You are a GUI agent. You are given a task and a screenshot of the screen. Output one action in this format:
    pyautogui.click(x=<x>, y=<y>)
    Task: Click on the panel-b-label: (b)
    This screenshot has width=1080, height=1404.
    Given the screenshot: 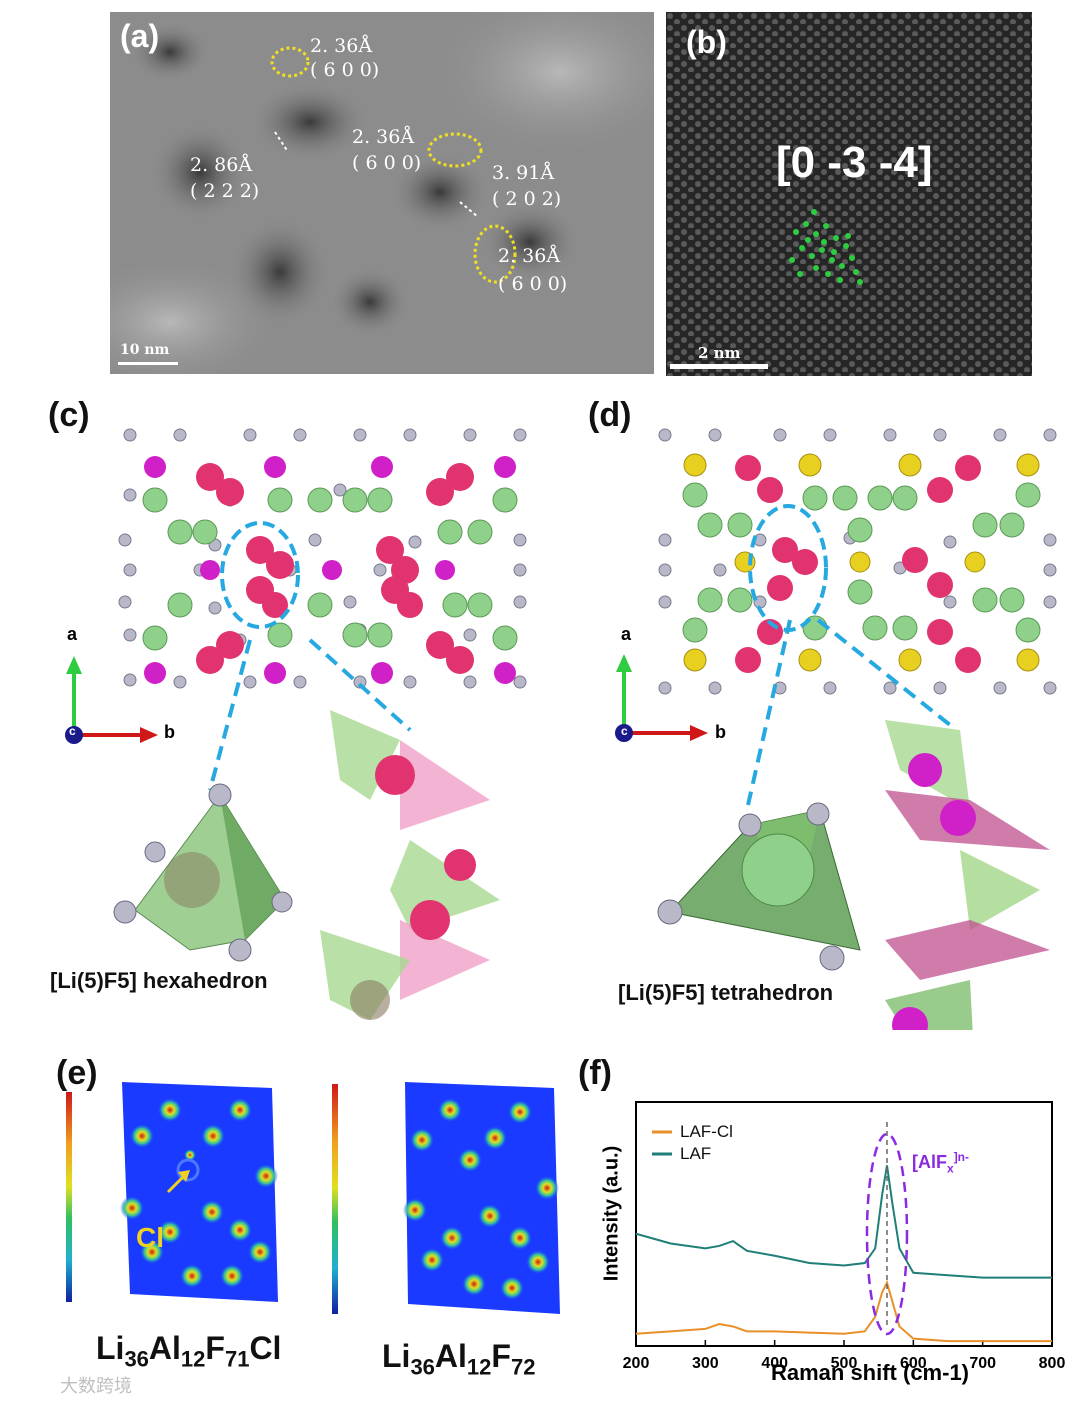 What is the action you would take?
    pyautogui.click(x=706, y=42)
    